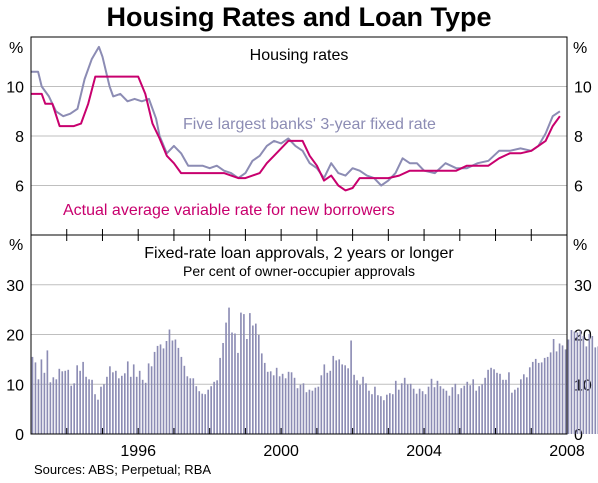  I want to click on top-yunit-right: %, so click(580, 48).